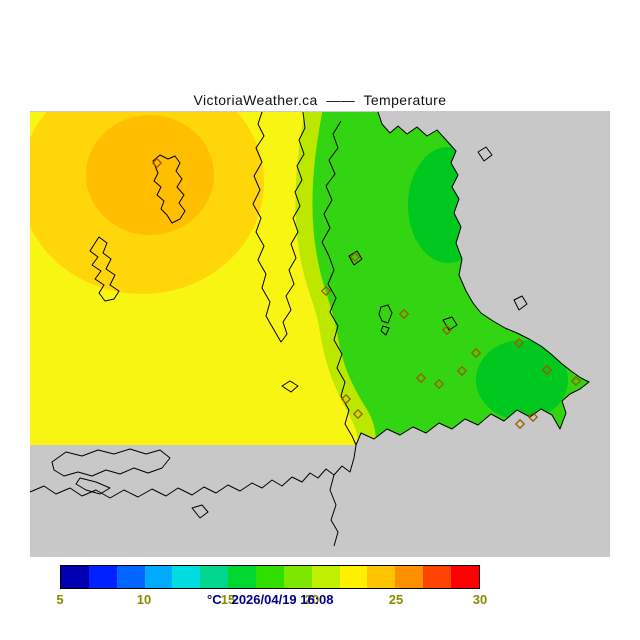  I want to click on page-title: VictoriaWeather.ca —— Temperature, so click(320, 100).